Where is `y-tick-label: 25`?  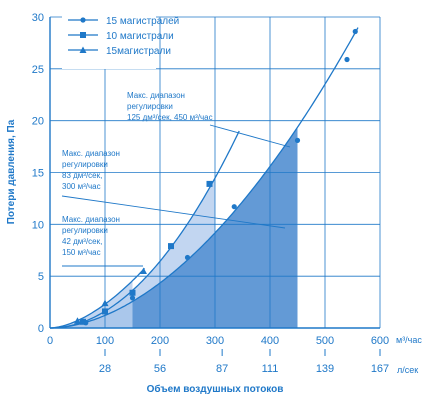 y-tick-label: 25 is located at coordinates (38, 70).